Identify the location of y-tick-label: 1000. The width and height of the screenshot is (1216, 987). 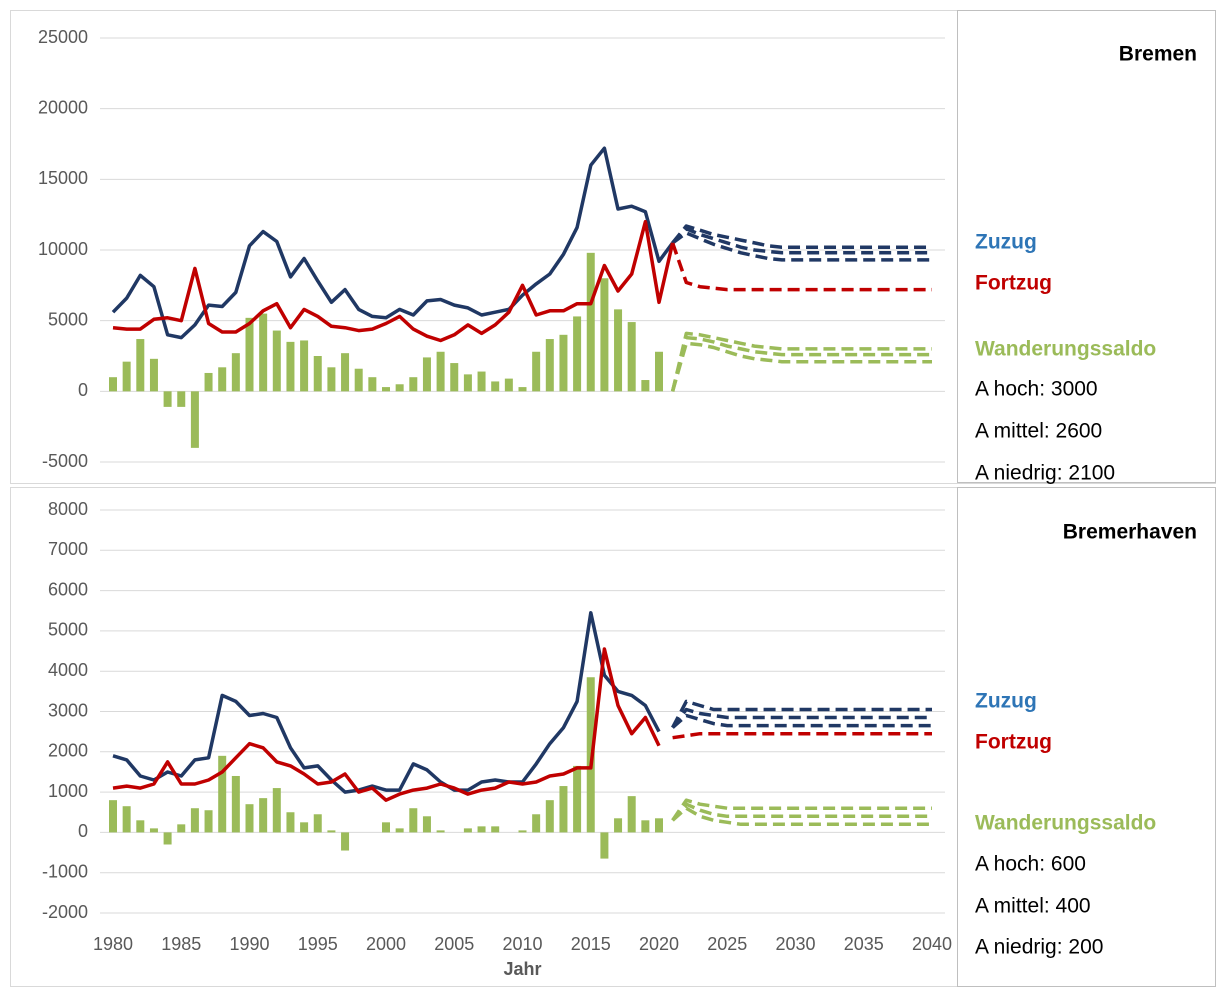
(68, 791).